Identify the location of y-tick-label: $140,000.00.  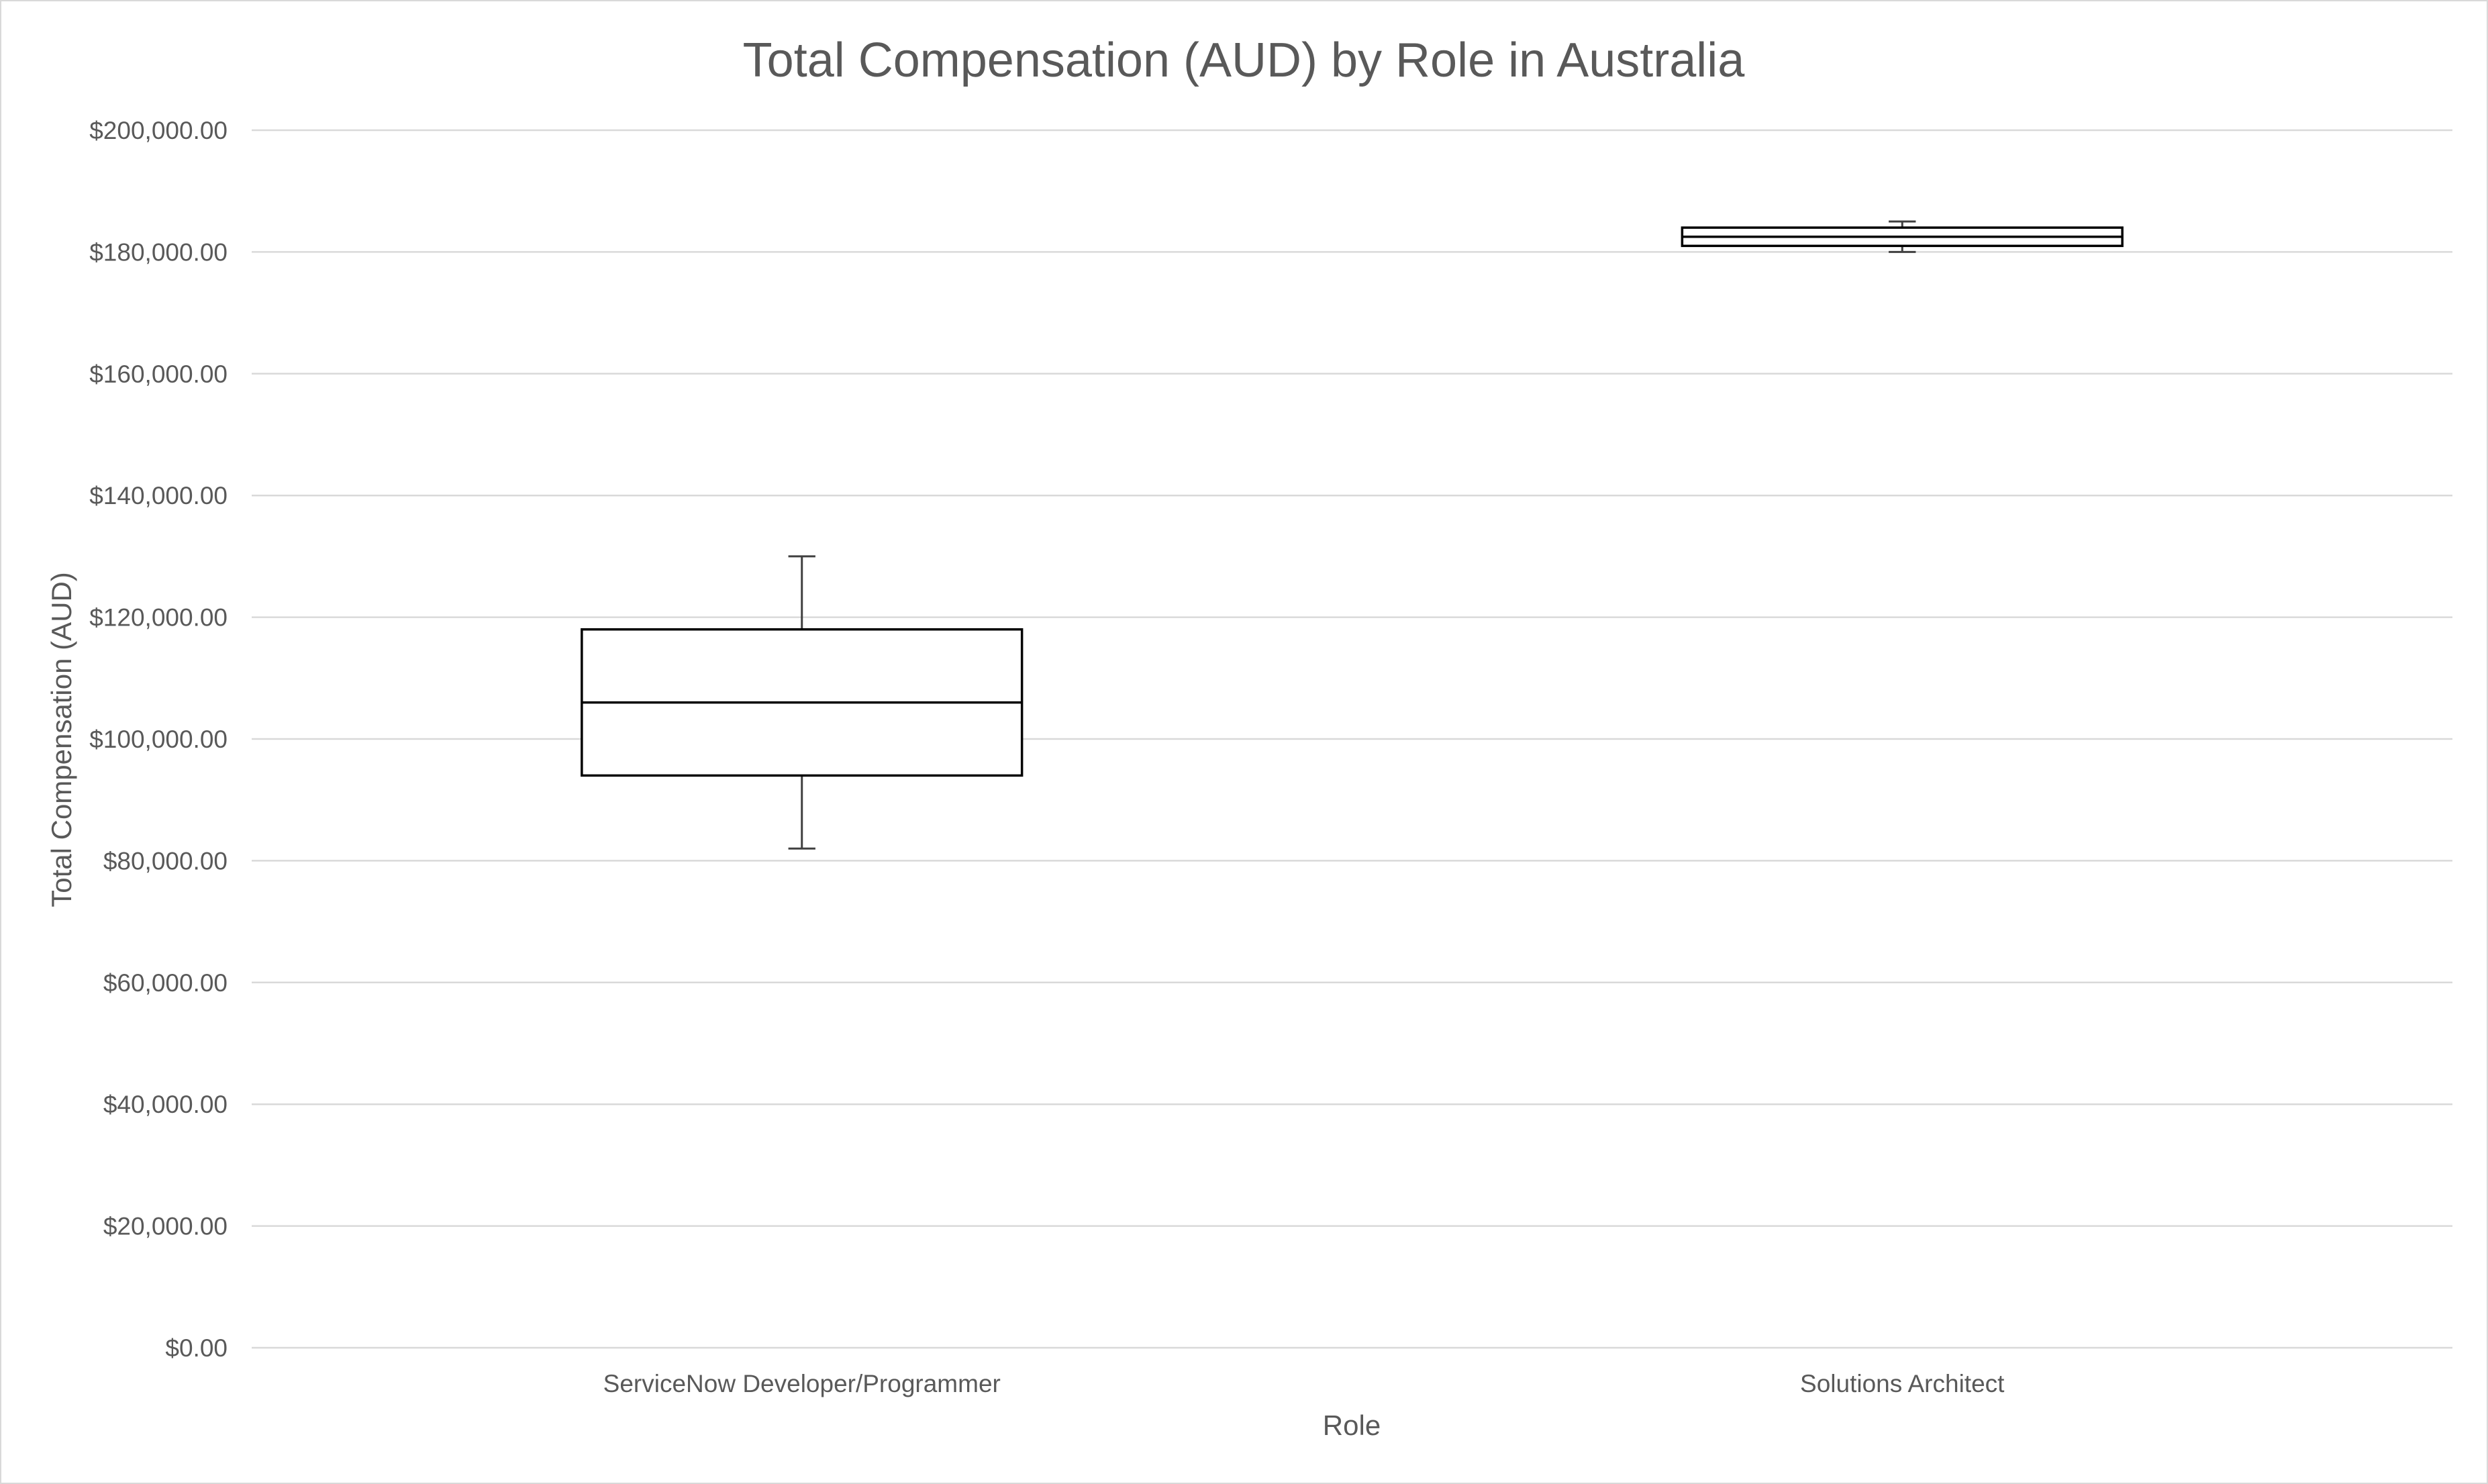
(158, 496).